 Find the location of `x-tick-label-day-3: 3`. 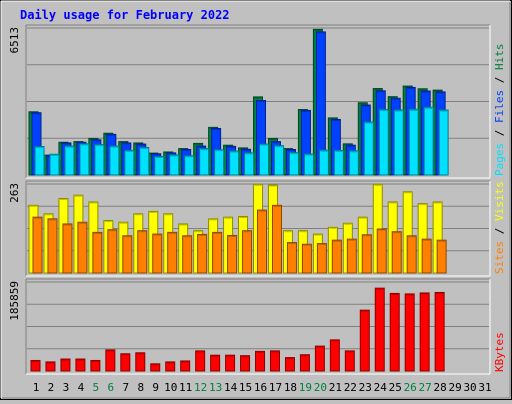

x-tick-label-day-3: 3 is located at coordinates (66, 387).